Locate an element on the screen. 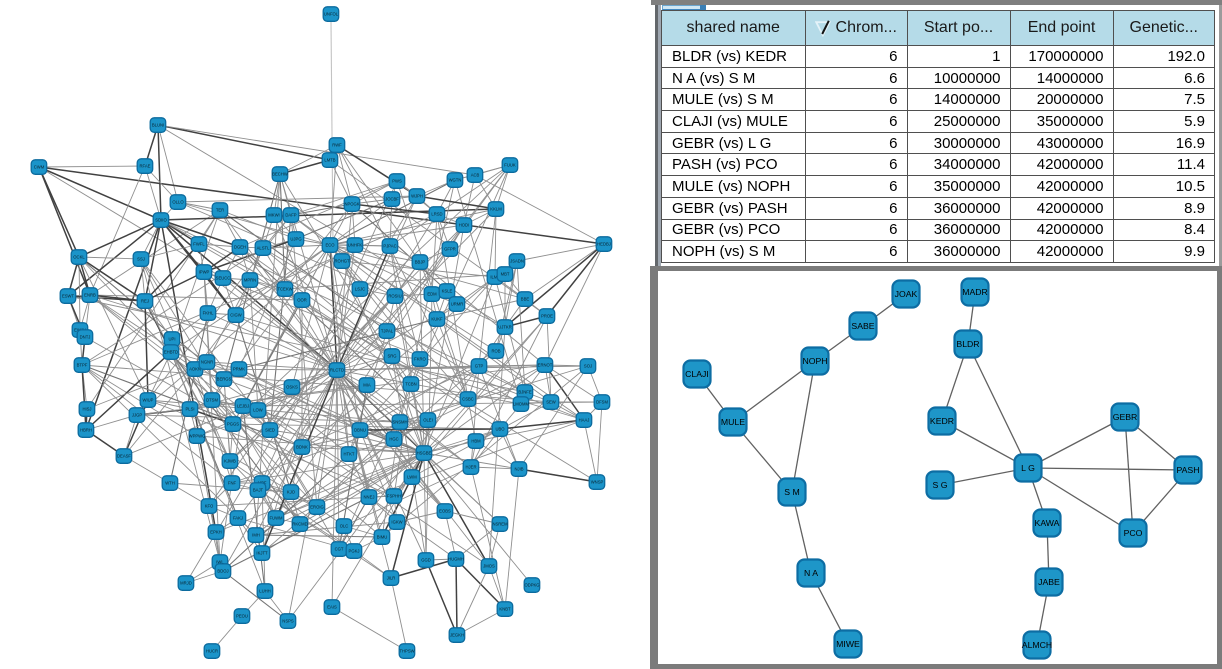 The width and height of the screenshot is (1222, 669). svg-text: TCBN is located at coordinates (410, 384).